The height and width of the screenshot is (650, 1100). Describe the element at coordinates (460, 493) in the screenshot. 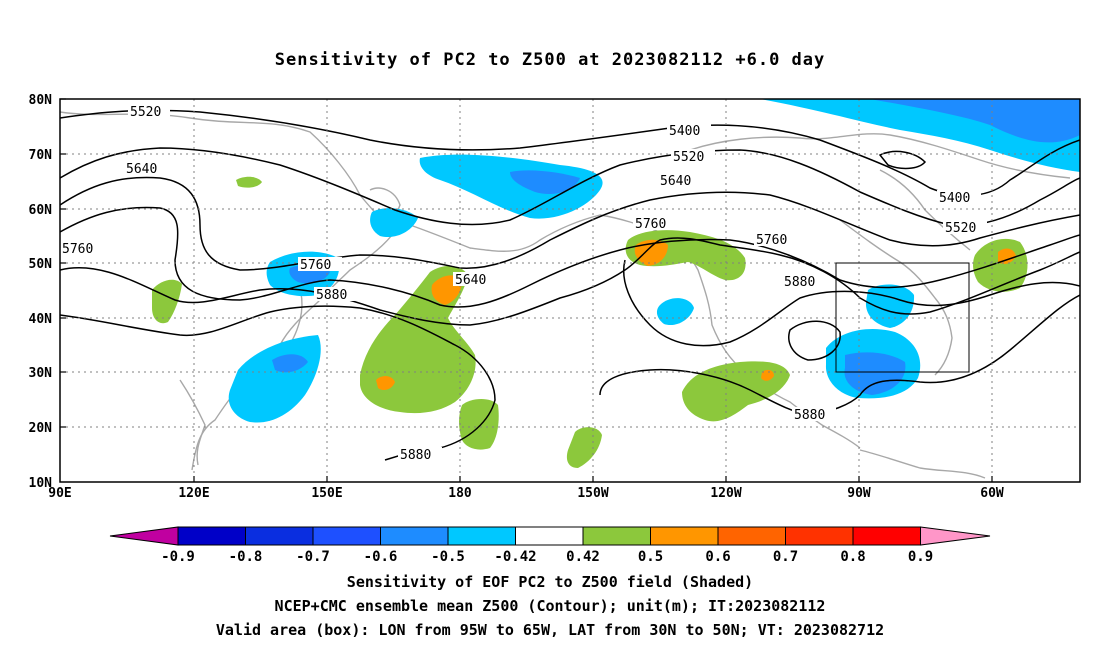

I see `lon-label: 180` at that location.